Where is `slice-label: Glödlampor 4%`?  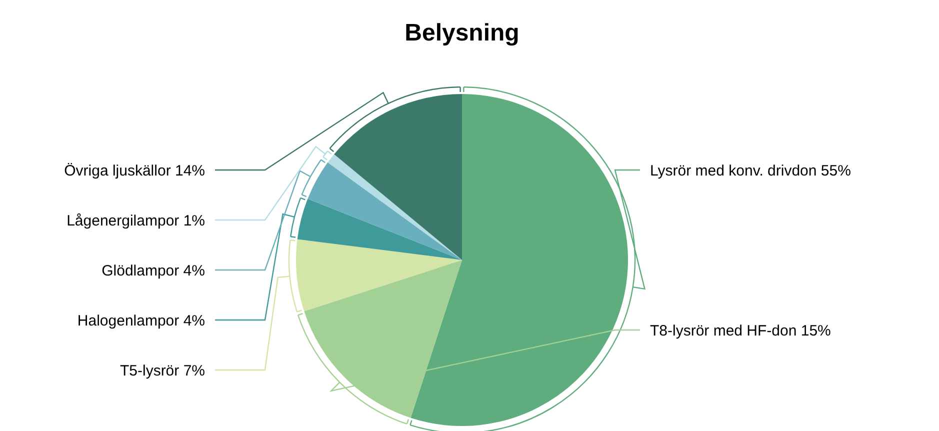 slice-label: Glödlampor 4% is located at coordinates (153, 271).